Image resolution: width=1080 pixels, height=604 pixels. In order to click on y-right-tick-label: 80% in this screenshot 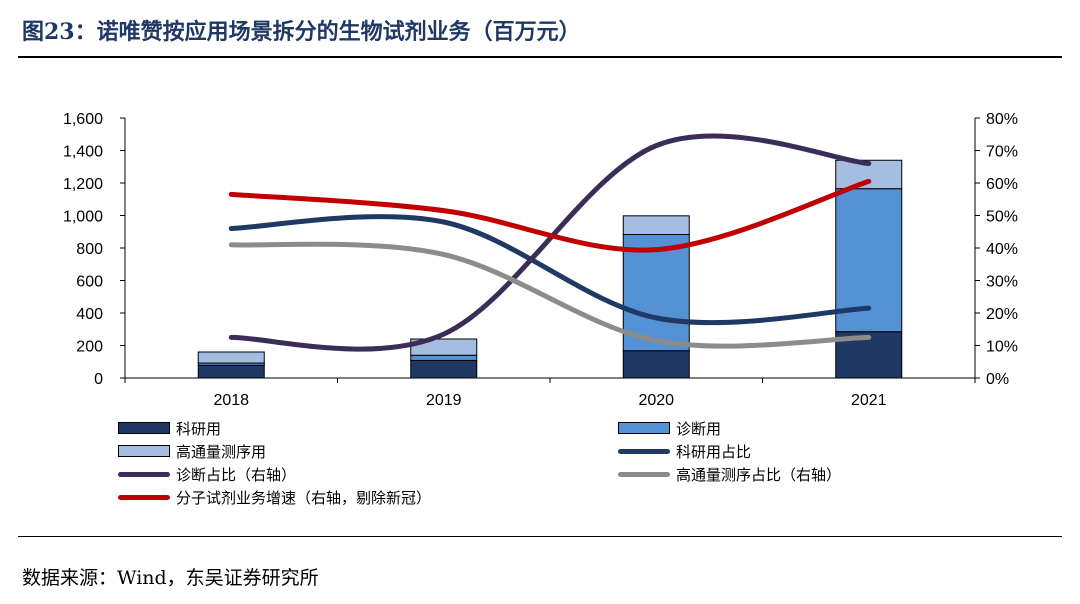, I will do `click(1002, 119)`.